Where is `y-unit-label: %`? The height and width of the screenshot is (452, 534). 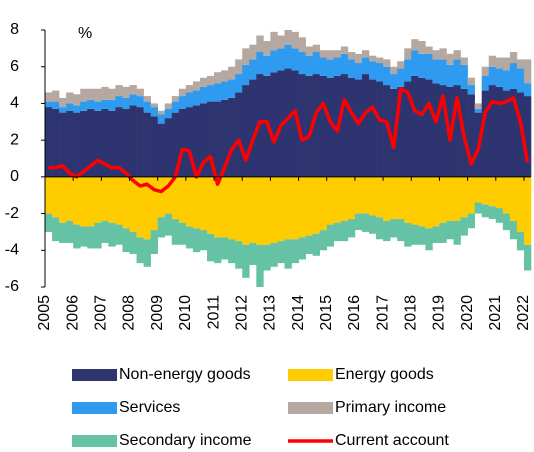
y-unit-label: % is located at coordinates (85, 33).